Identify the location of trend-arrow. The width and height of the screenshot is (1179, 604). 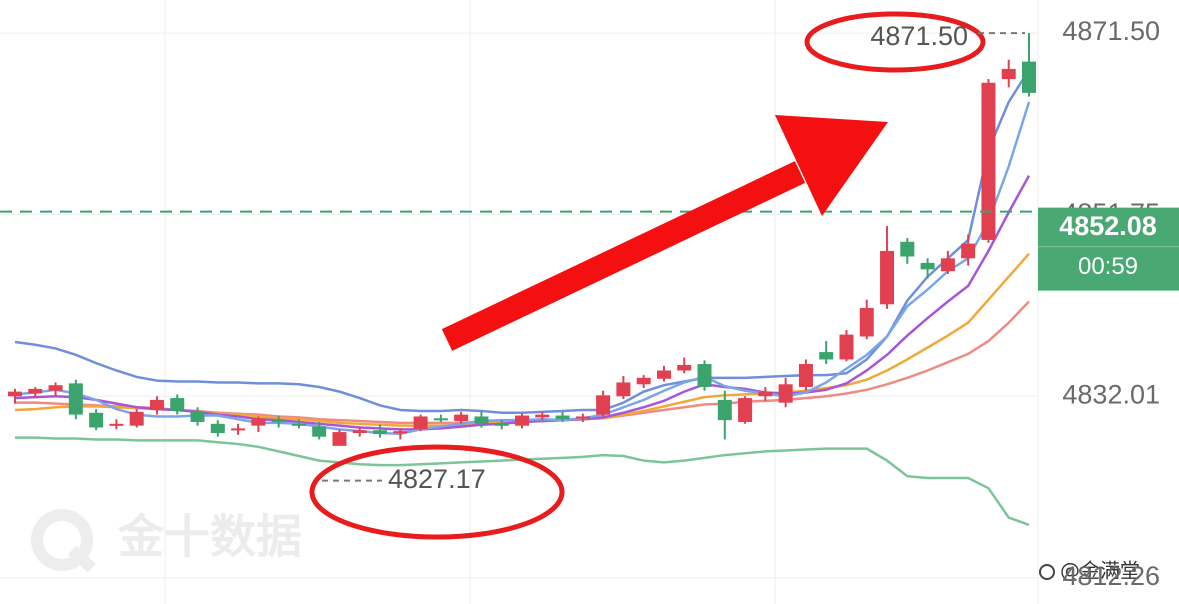
(664, 233).